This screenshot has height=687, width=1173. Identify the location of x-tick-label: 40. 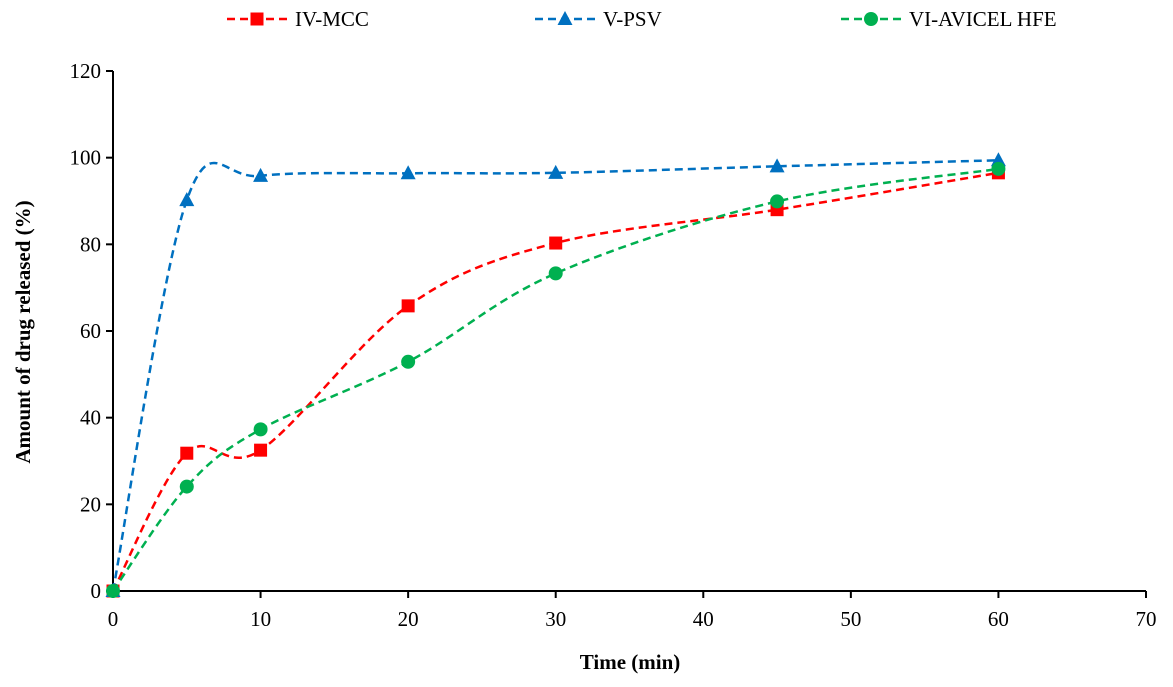
(703, 619).